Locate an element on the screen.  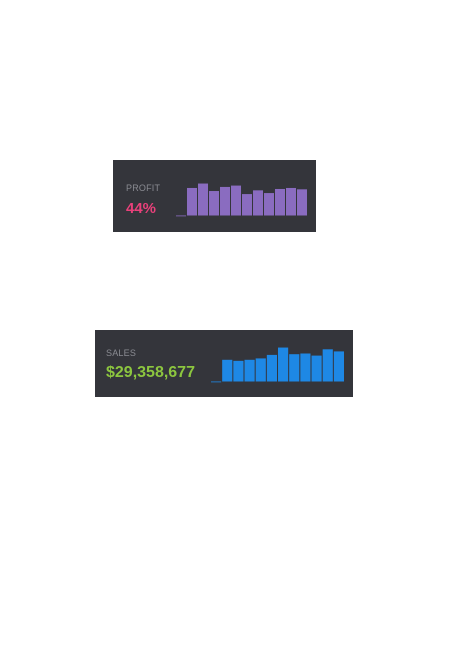
profit-value: 44% is located at coordinates (141, 208).